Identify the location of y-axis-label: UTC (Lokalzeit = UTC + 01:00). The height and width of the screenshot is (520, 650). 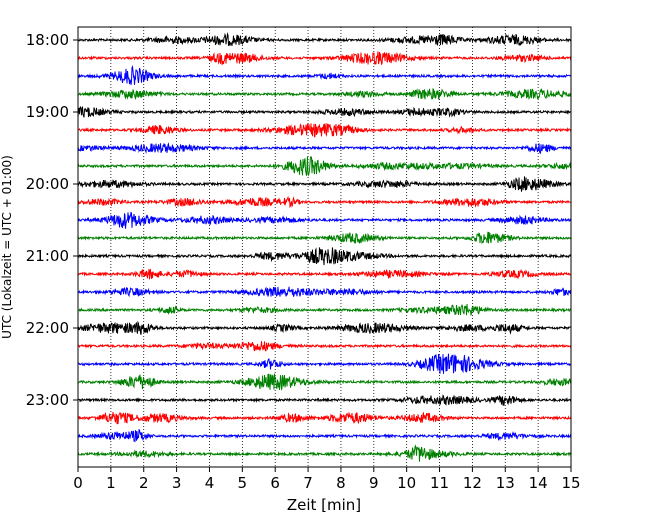
(7, 247).